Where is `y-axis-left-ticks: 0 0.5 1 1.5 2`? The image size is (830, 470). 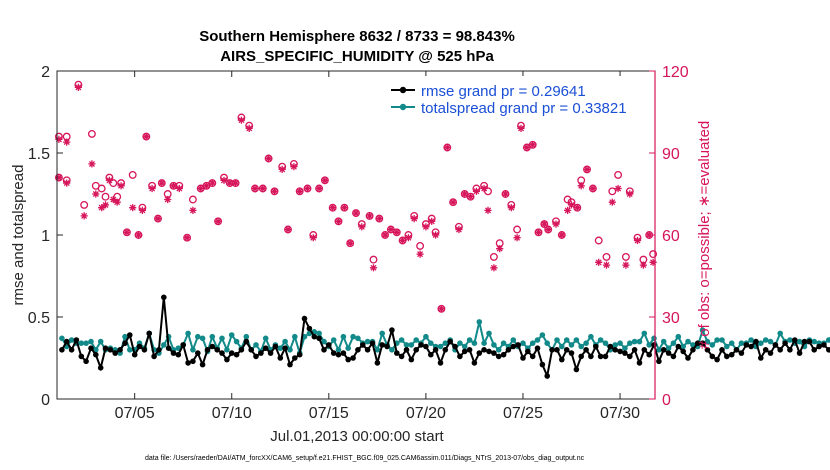 y-axis-left-ticks: 0 0.5 1 1.5 2 is located at coordinates (45, 236).